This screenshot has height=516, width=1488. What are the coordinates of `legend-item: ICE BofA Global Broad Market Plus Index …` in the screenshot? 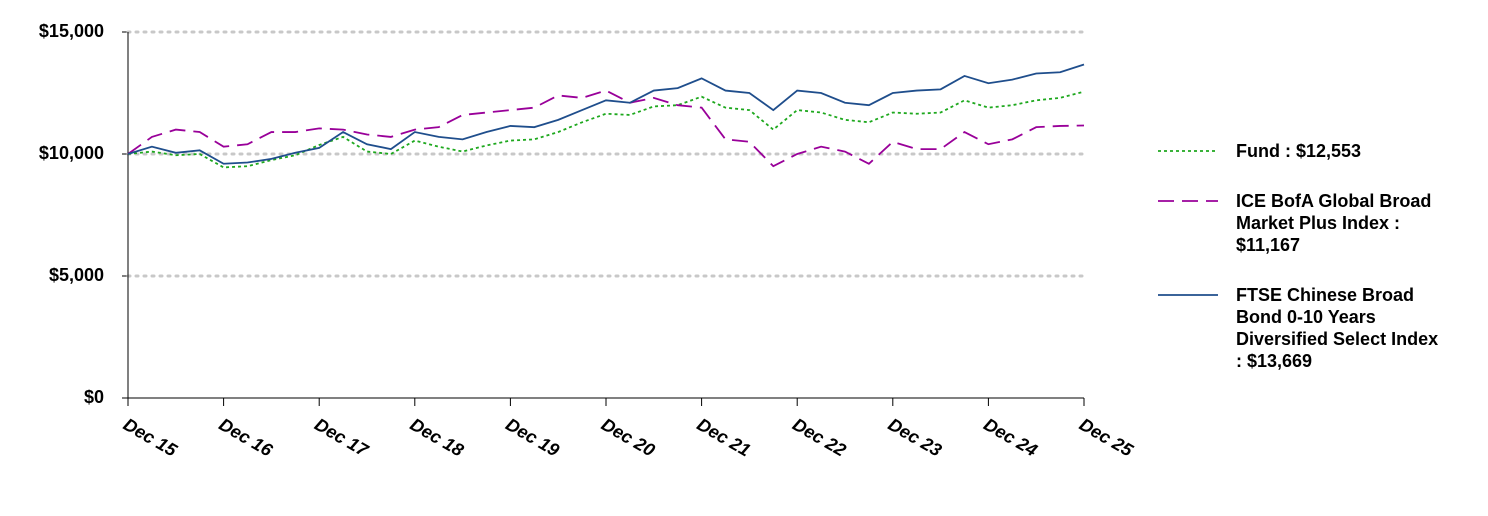 It's located at (1302, 223).